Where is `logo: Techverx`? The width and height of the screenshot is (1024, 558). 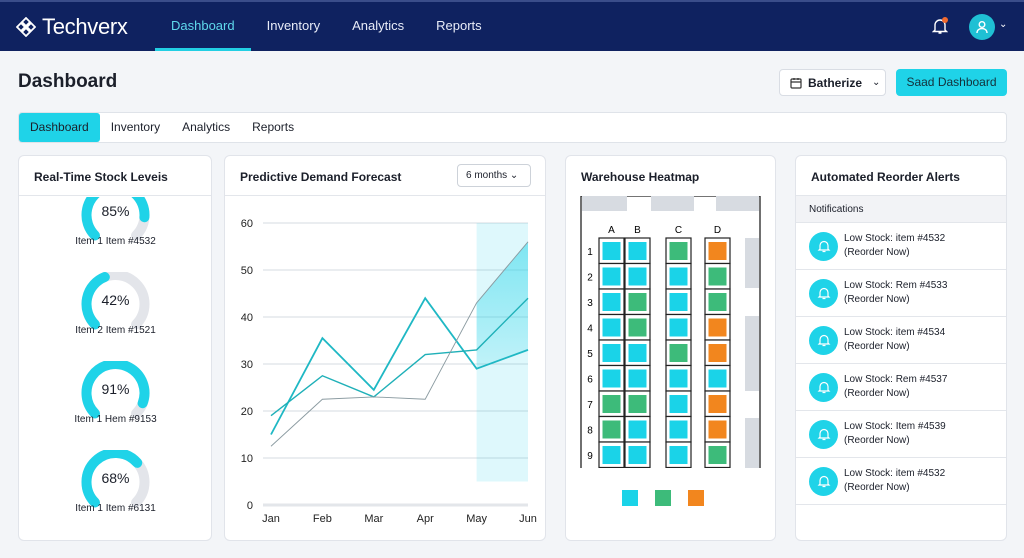 logo: Techverx is located at coordinates (72, 27).